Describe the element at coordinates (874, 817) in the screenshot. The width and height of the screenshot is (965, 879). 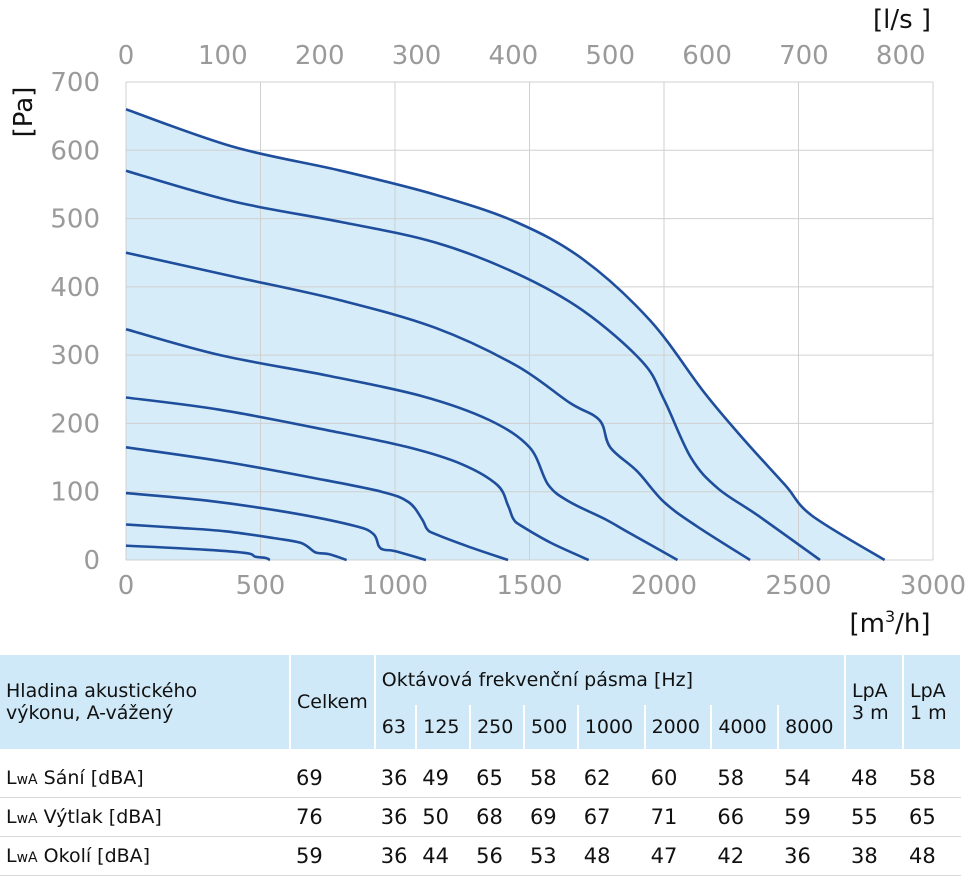
I see `cell-lpa-3m: 55` at that location.